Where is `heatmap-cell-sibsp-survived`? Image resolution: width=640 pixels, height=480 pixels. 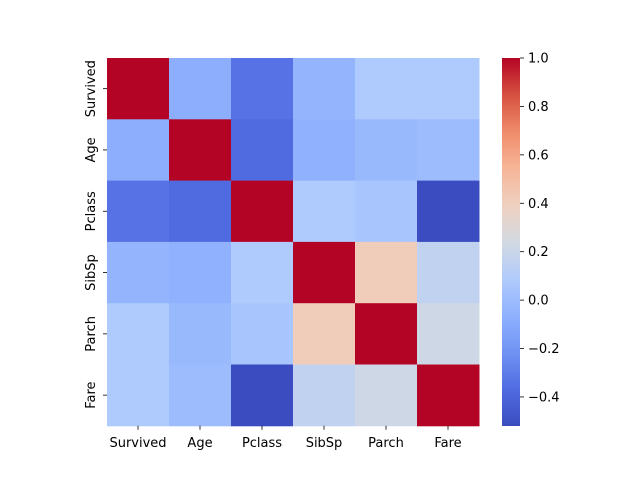 heatmap-cell-sibsp-survived is located at coordinates (138, 272).